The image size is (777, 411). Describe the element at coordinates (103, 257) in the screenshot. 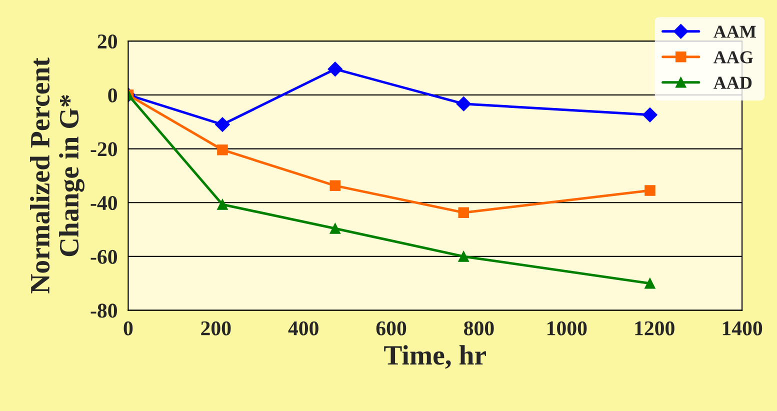

I see `y-tick-label: -60` at that location.